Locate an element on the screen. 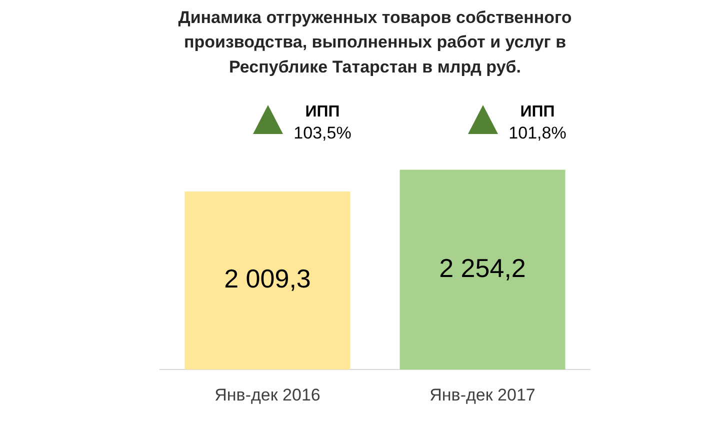  chart-title: Динамика отгруженных товаров собственного производства, выполненных работ и услуг в Республике Татарстан в млрд руб. is located at coordinates (375, 42).